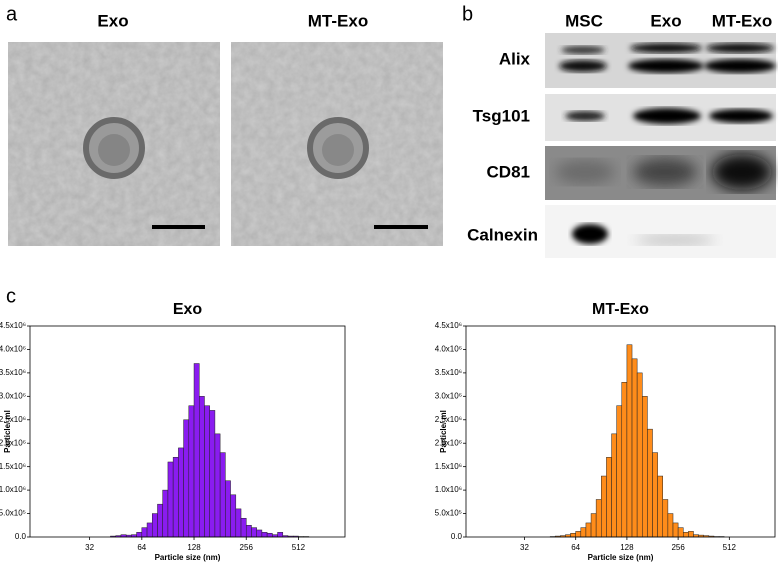  Describe the element at coordinates (620, 309) in the screenshot. I see `chart-title: MT-Exo` at that location.